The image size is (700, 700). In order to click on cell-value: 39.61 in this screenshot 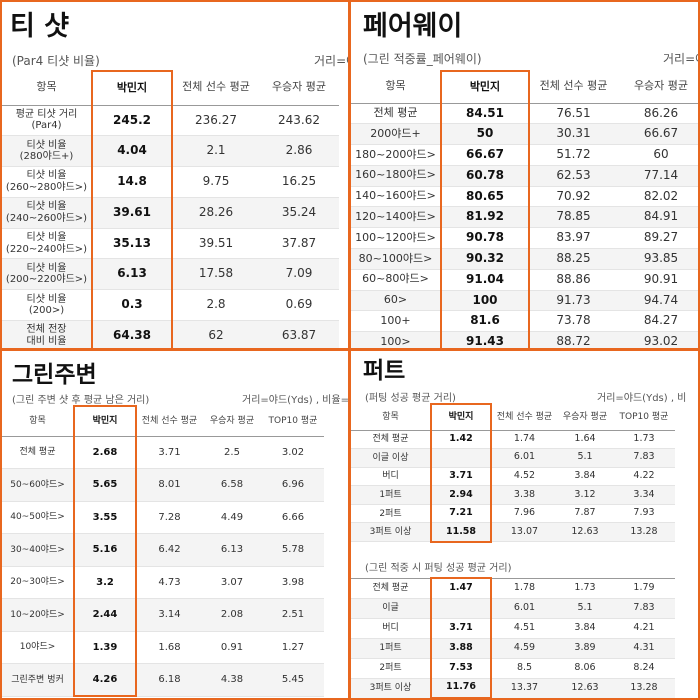, I will do `click(132, 213)`.